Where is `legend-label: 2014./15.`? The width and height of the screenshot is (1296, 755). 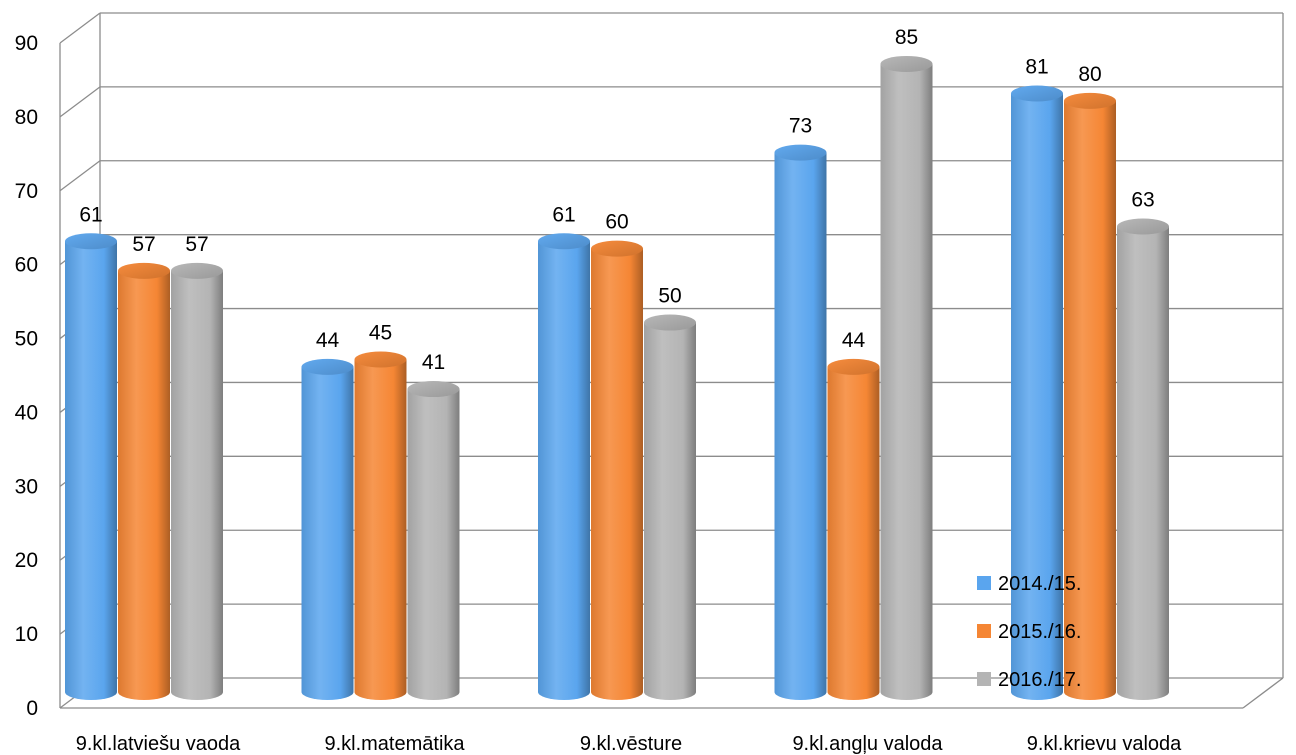
legend-label: 2014./15. is located at coordinates (1039, 584).